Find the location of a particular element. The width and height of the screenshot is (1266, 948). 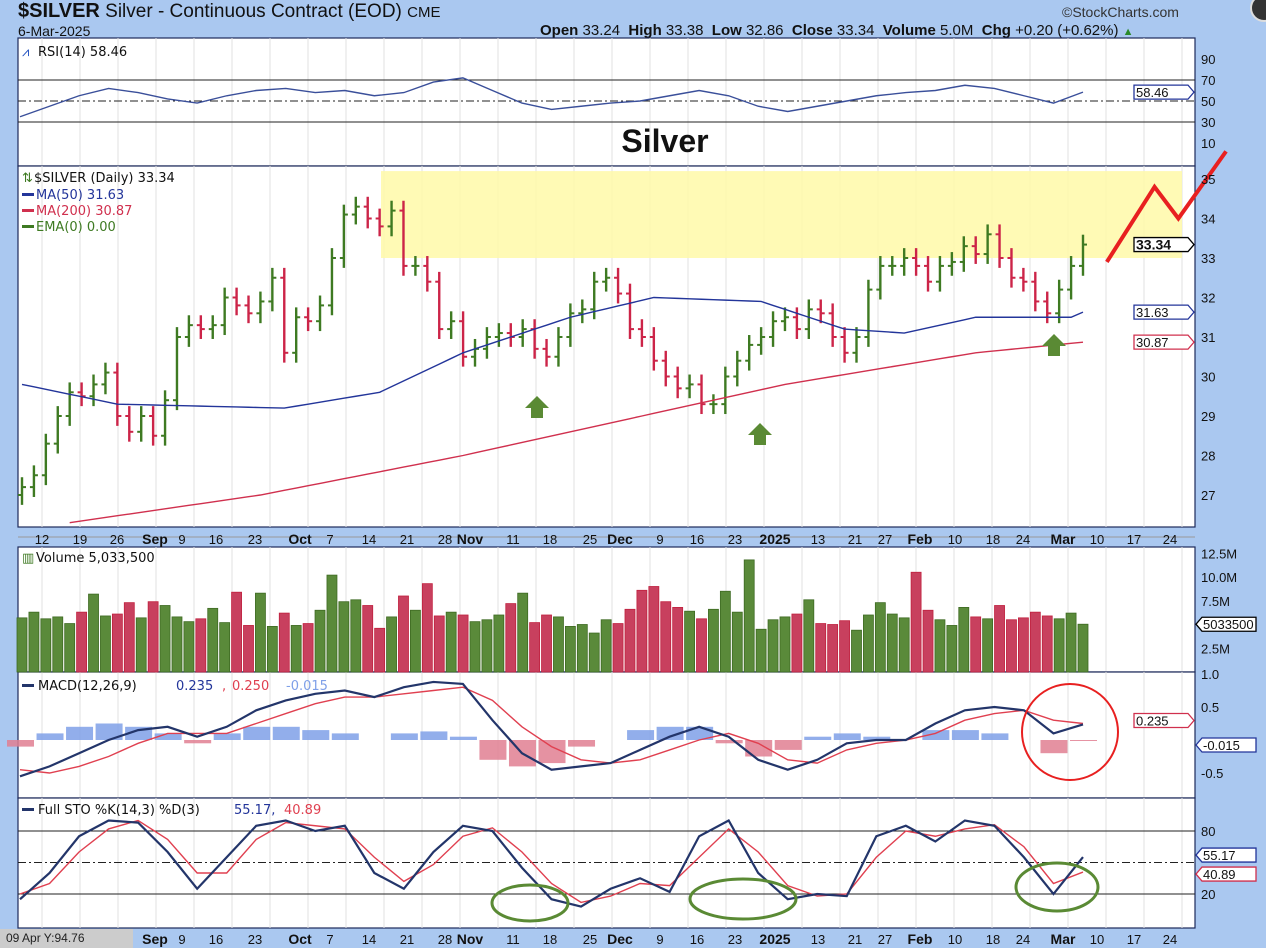

x-tick-label-bottom: Feb is located at coordinates (920, 939).